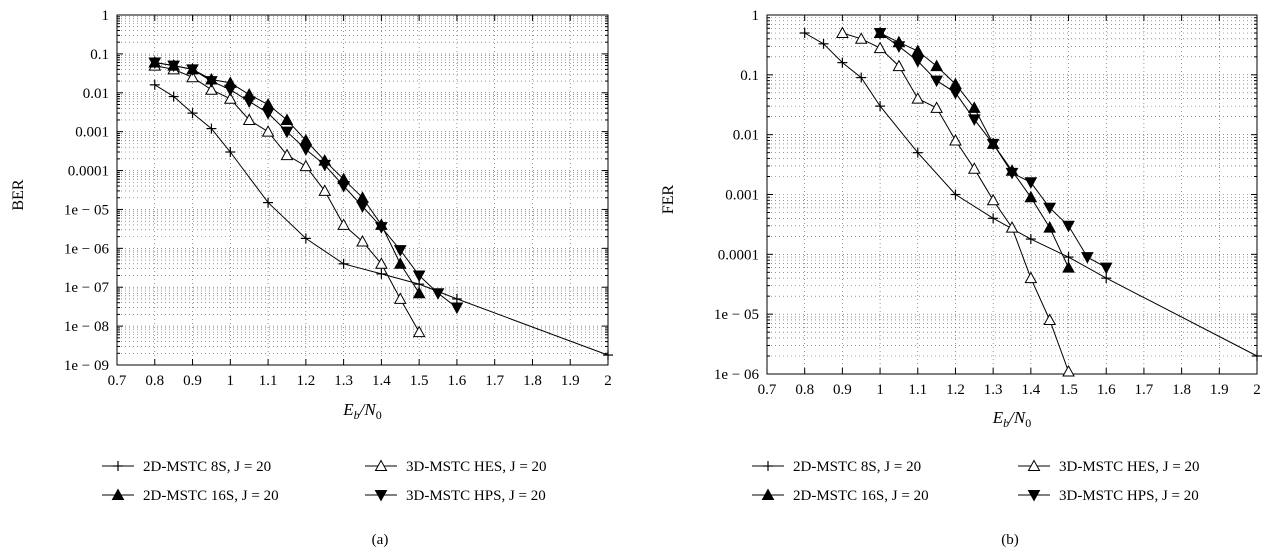 The height and width of the screenshot is (556, 1283). Describe the element at coordinates (804, 390) in the screenshot. I see `x-tick-label: 0.8` at that location.